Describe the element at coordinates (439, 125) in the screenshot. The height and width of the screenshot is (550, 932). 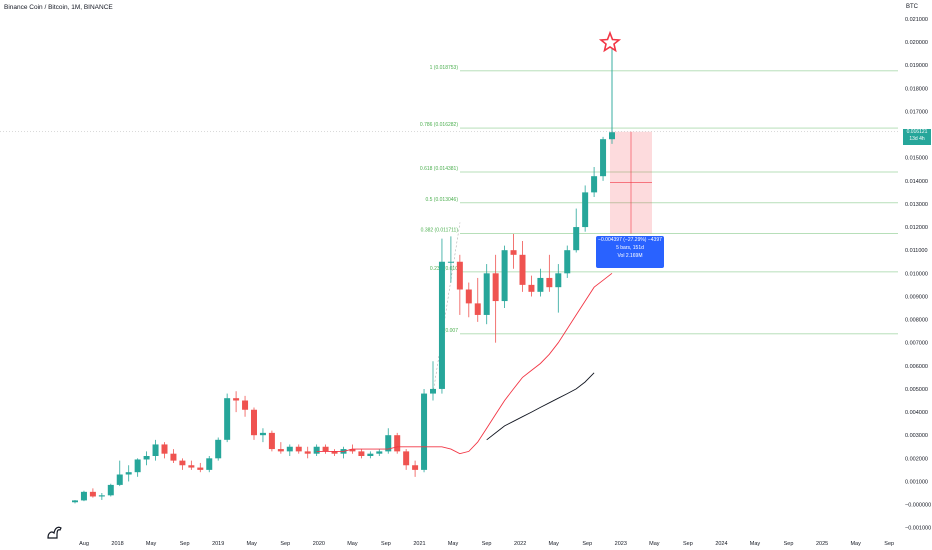
I see `fib-level-label: 0.786 (0.016282)` at that location.